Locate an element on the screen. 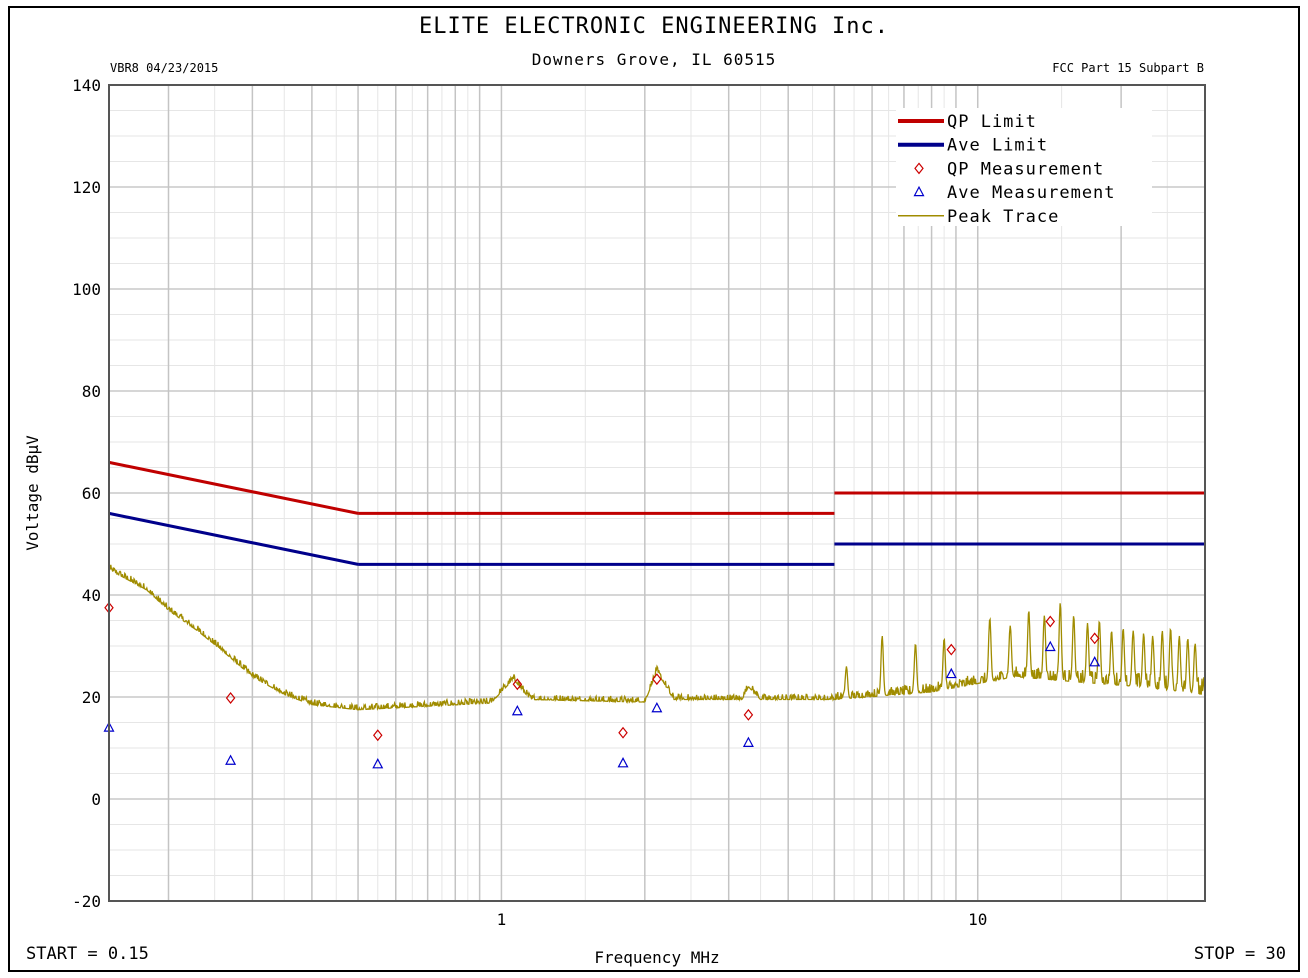 The width and height of the screenshot is (1308, 978). legend-peak-trace-label: Peak Trace is located at coordinates (1003, 217).